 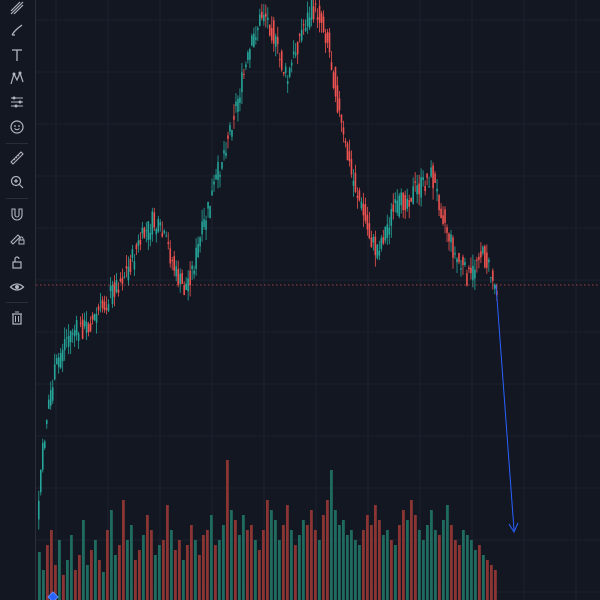 What do you see at coordinates (17, 287) in the screenshot?
I see `eye-icon` at bounding box center [17, 287].